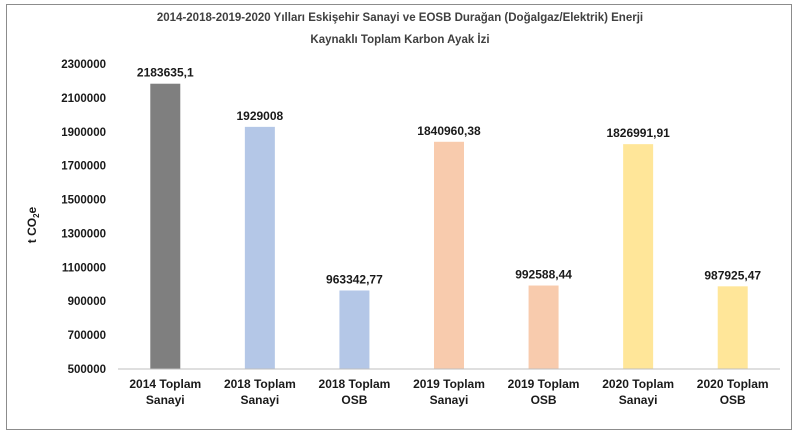  Describe the element at coordinates (259, 116) in the screenshot. I see `bar-value-label: 1929008` at that location.